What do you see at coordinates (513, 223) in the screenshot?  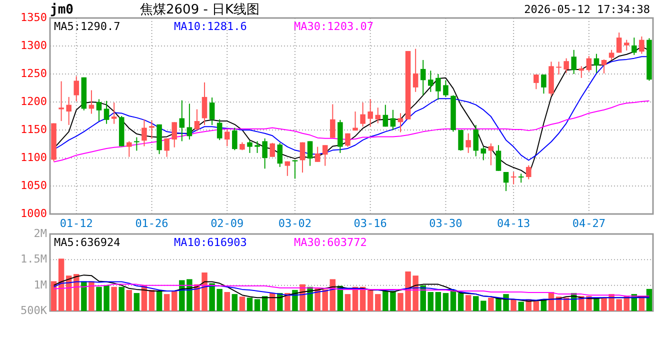 I see `x-tick-label: 04-13` at bounding box center [513, 223].